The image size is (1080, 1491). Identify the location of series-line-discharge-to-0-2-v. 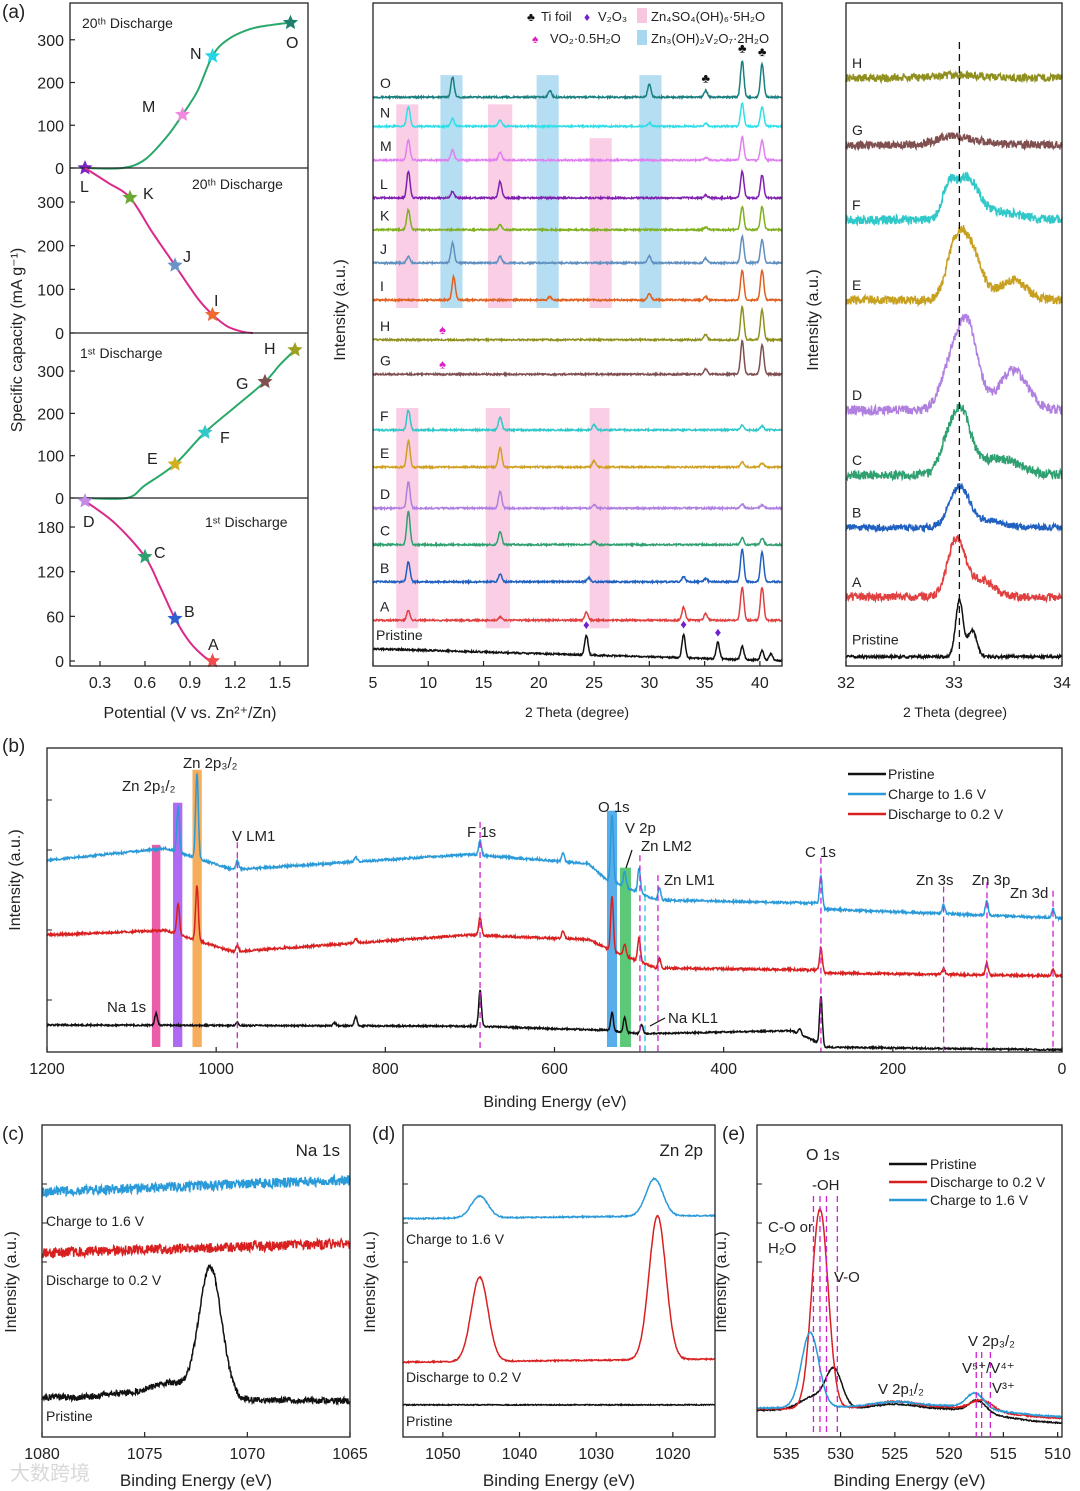
(196, 1248).